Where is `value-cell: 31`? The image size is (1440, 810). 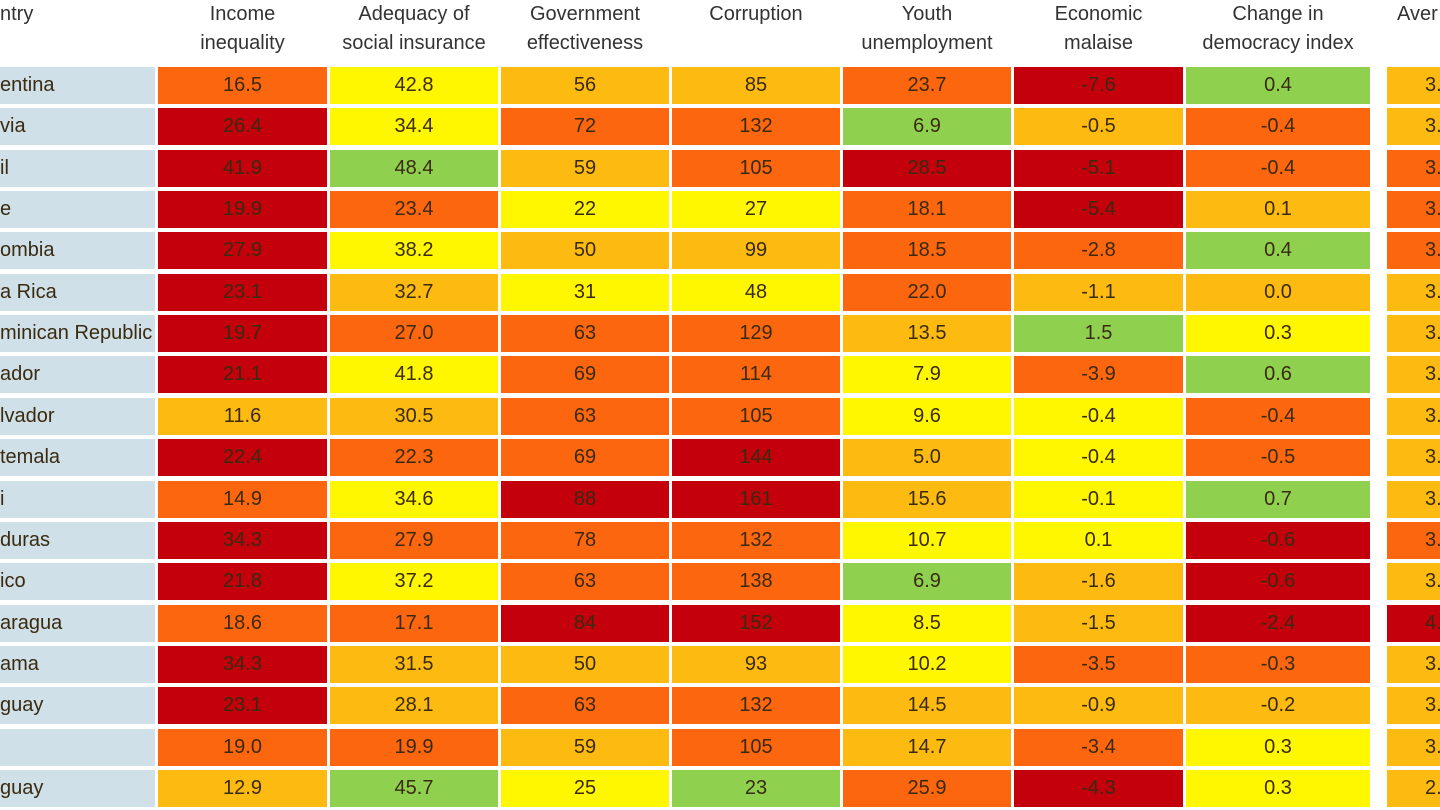
value-cell: 31 is located at coordinates (585, 292).